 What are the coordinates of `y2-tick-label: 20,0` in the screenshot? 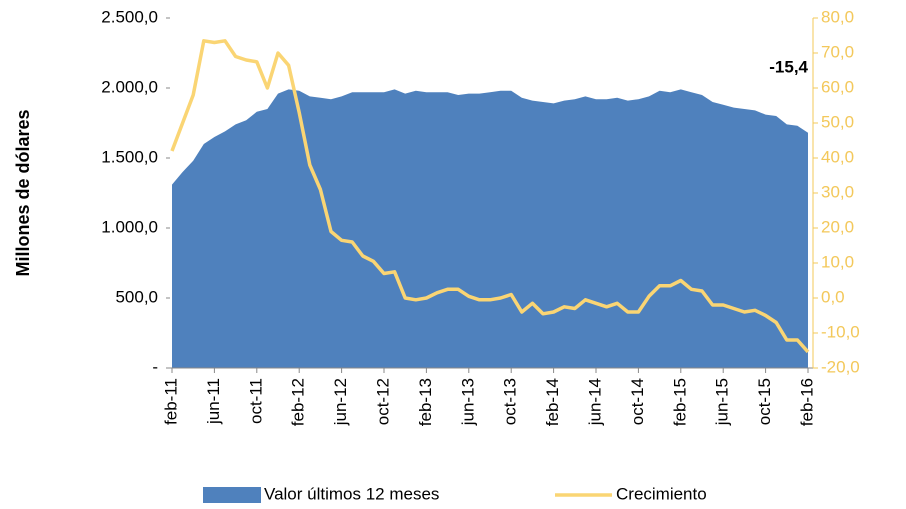 It's located at (837, 226).